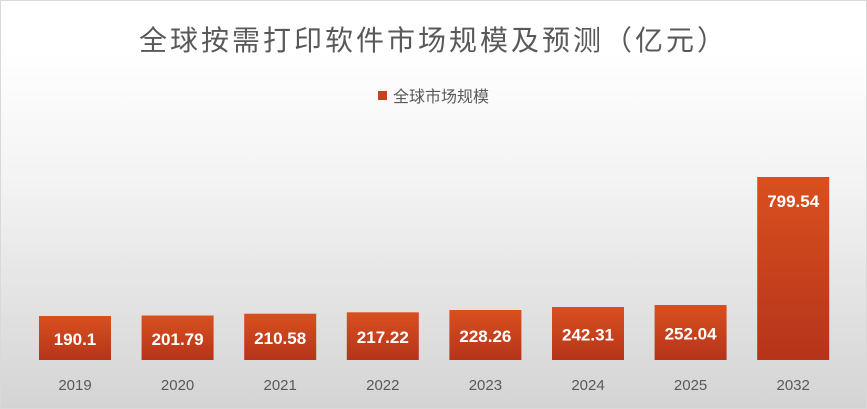  I want to click on bar-2025, so click(690, 332).